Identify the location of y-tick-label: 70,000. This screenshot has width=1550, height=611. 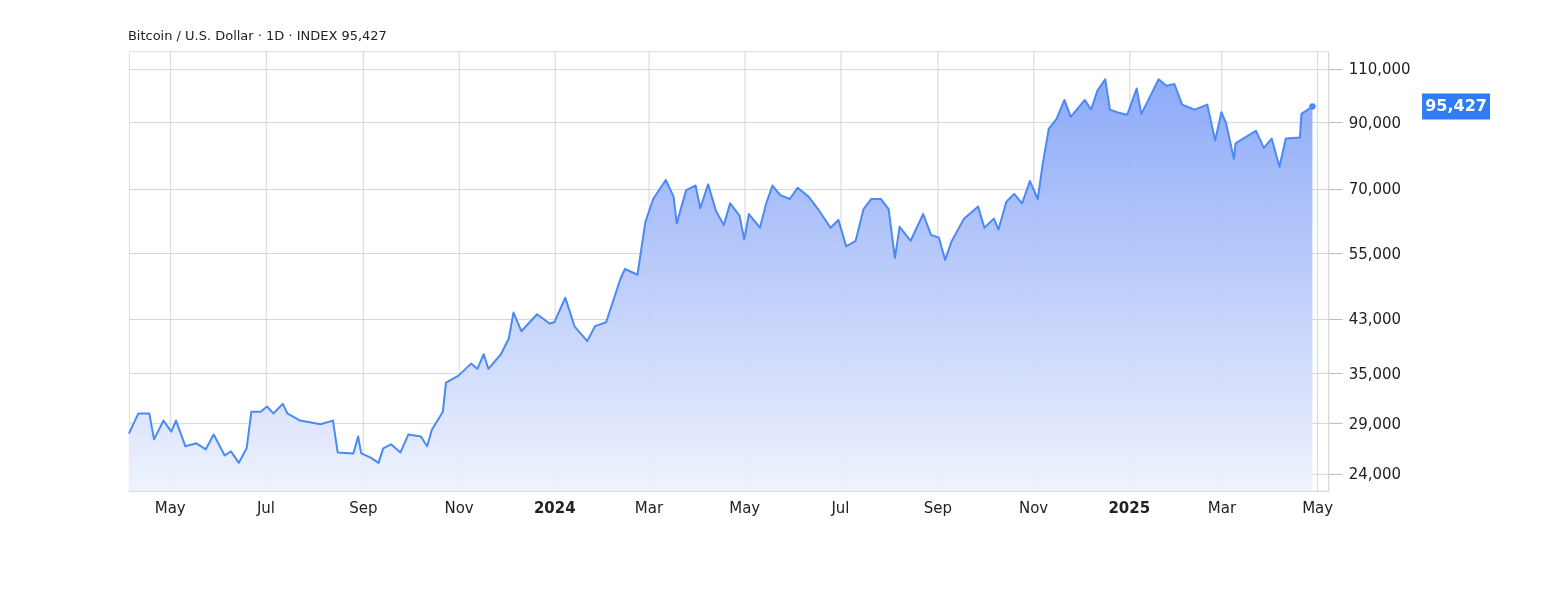
(1375, 189).